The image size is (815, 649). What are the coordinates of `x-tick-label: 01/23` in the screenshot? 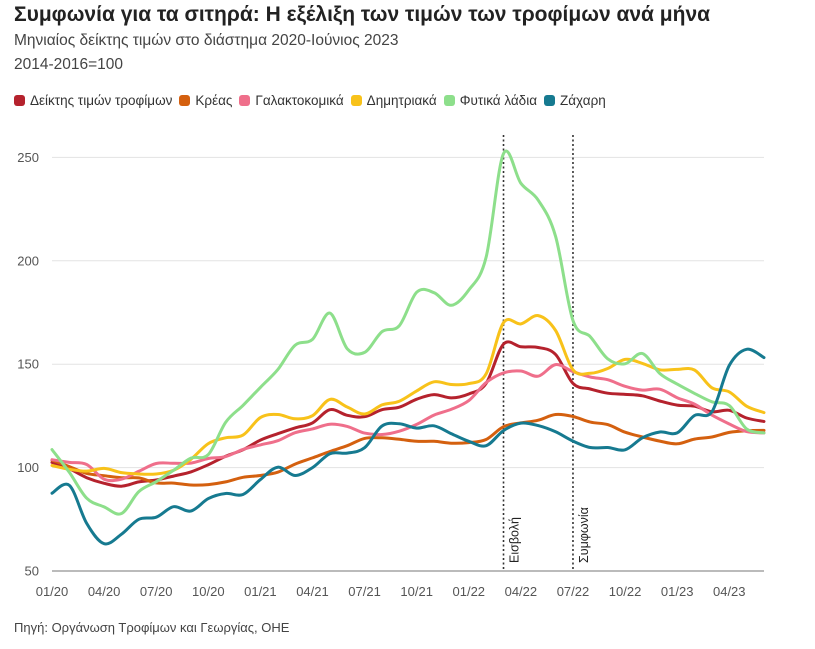 It's located at (677, 591).